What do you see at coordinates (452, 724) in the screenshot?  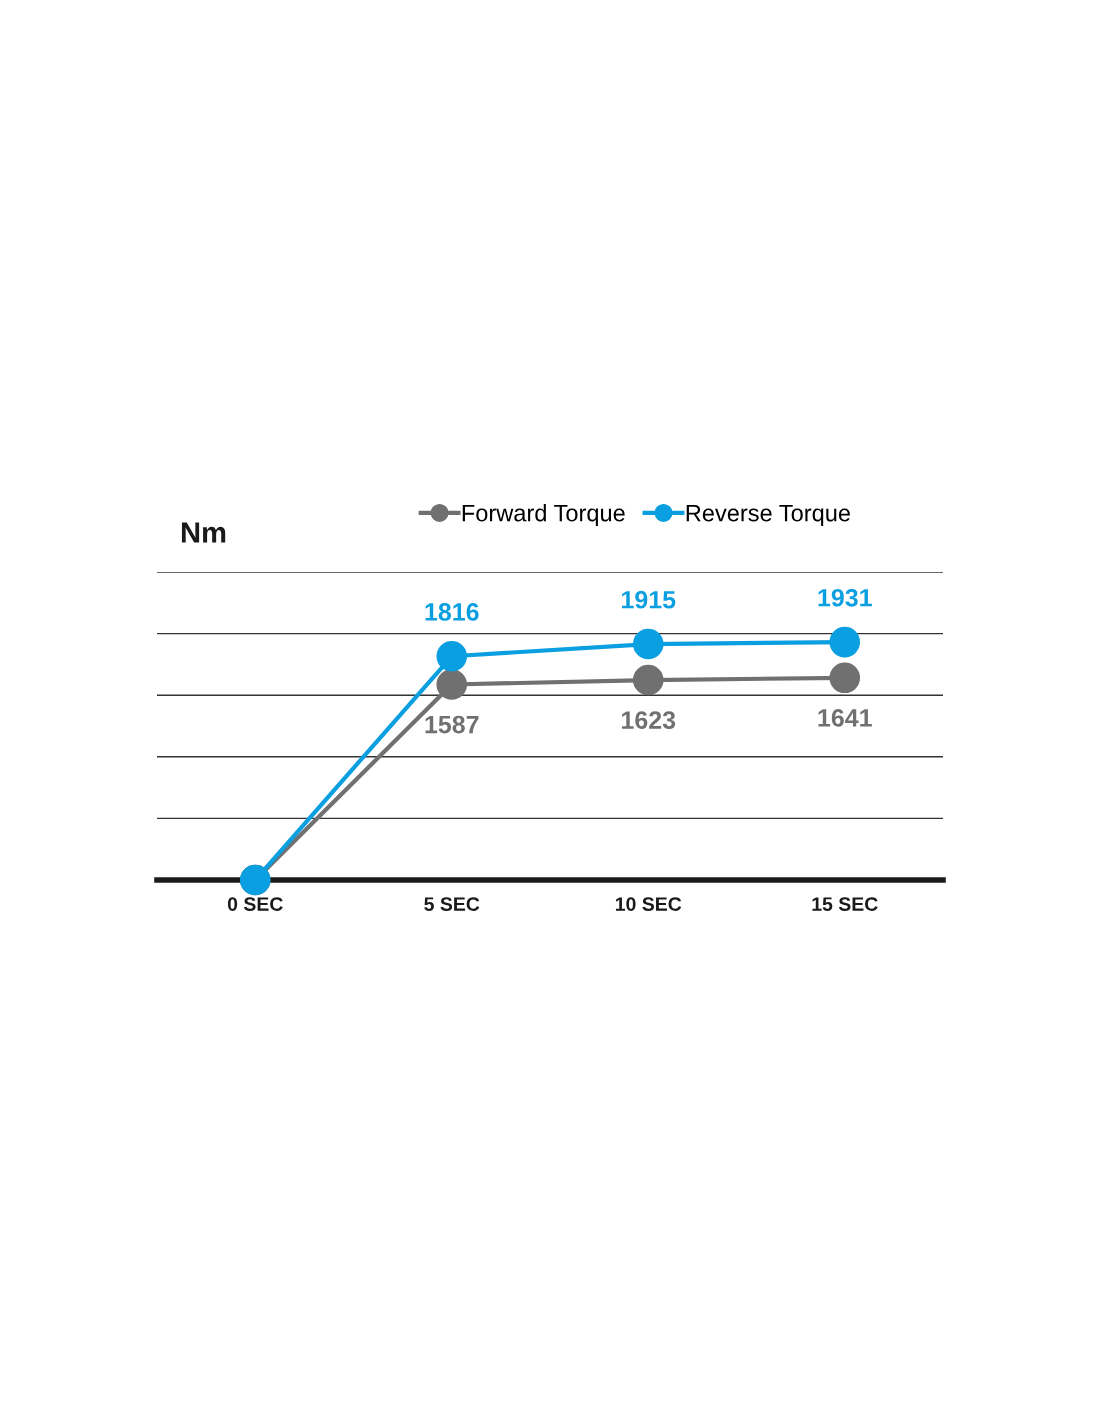 I see `data-label: 1587` at bounding box center [452, 724].